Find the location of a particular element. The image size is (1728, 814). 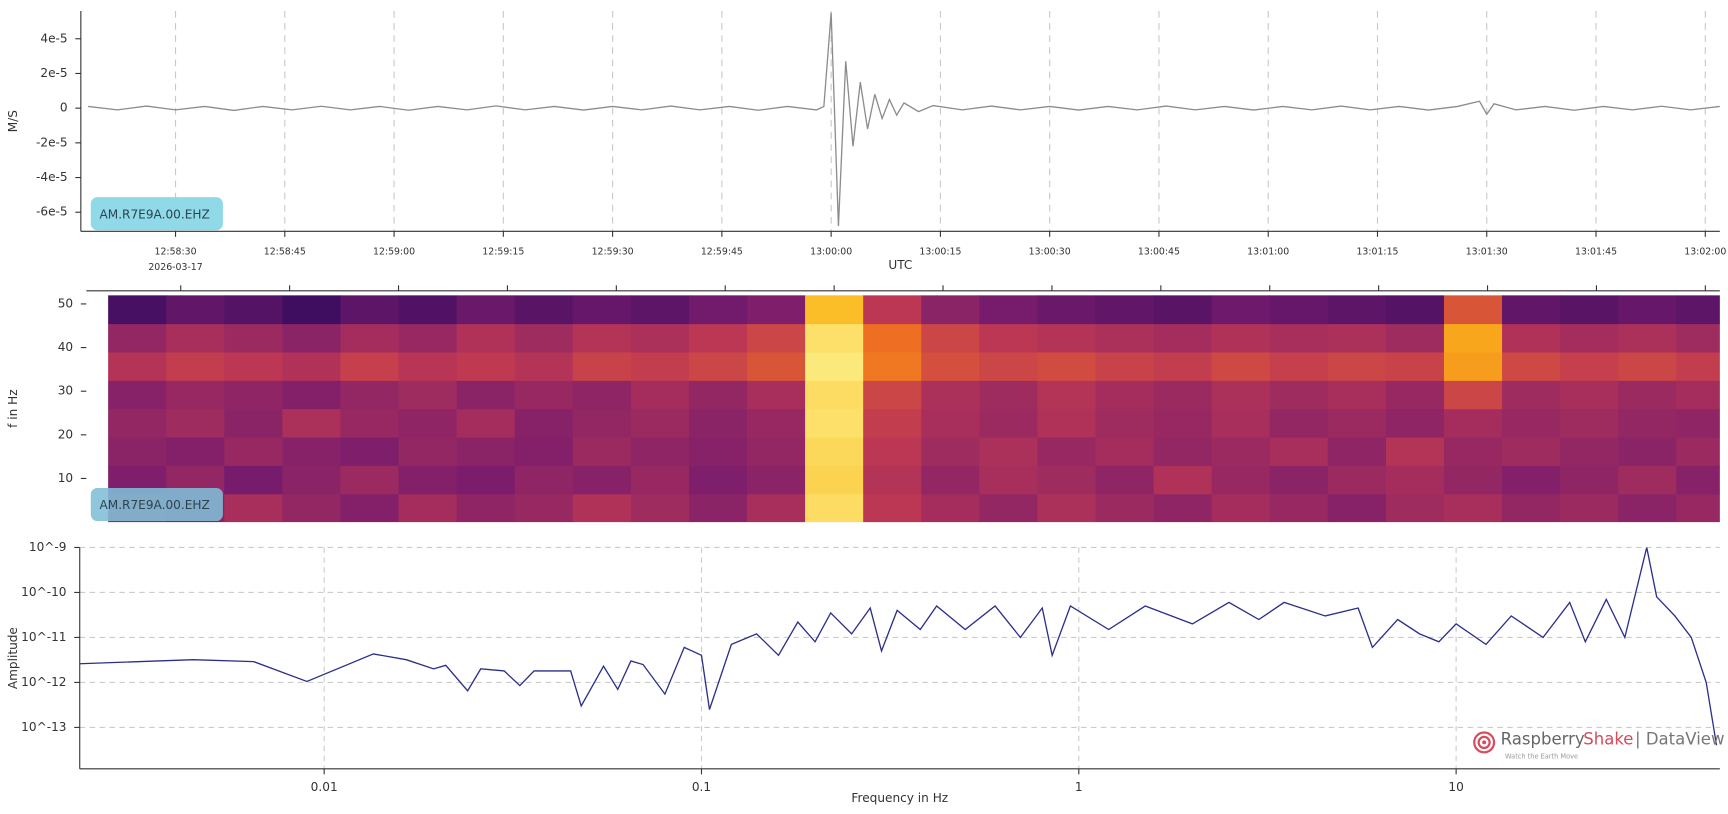

x-tick-label: 12:59:45 is located at coordinates (722, 252).